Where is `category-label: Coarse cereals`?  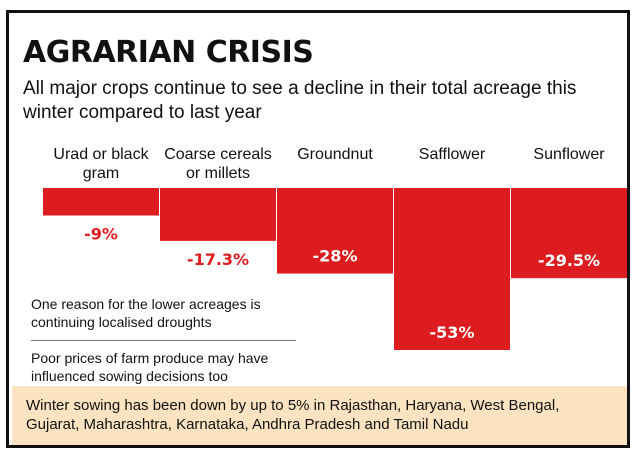 category-label: Coarse cereals is located at coordinates (218, 154).